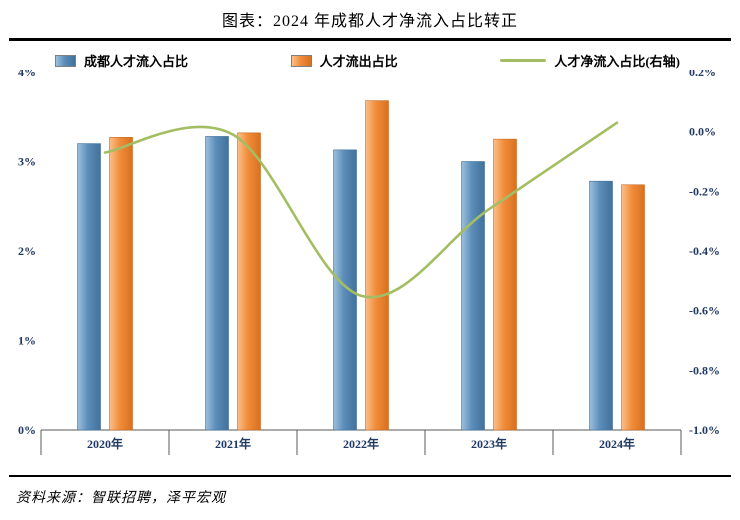 This screenshot has width=740, height=520. Describe the element at coordinates (370, 476) in the screenshot. I see `source-divider` at that location.